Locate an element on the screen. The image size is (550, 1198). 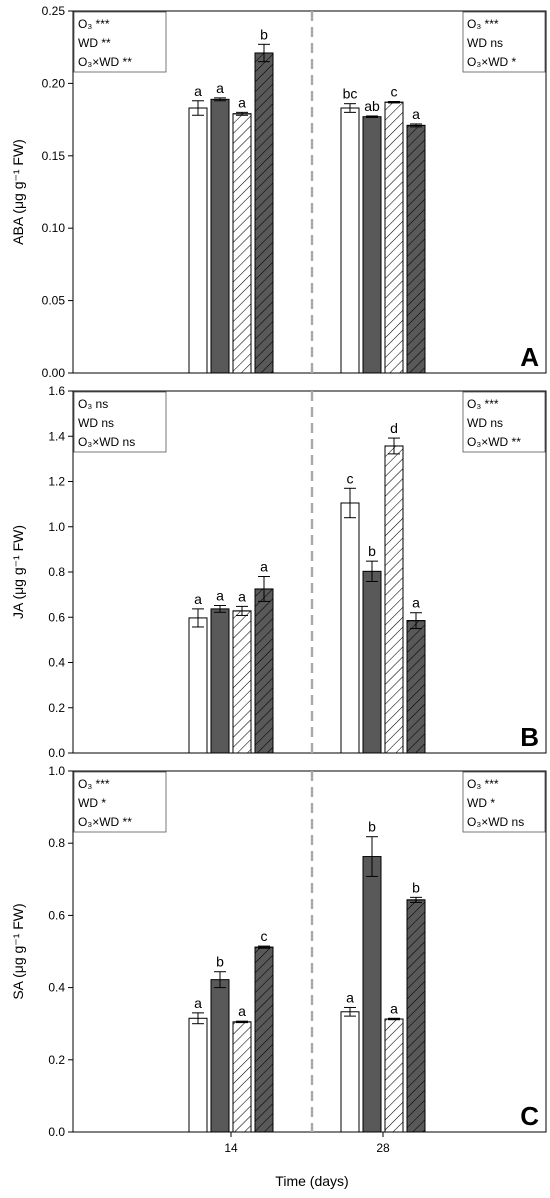
y-tick-label: 0.05 is located at coordinates (54, 301).